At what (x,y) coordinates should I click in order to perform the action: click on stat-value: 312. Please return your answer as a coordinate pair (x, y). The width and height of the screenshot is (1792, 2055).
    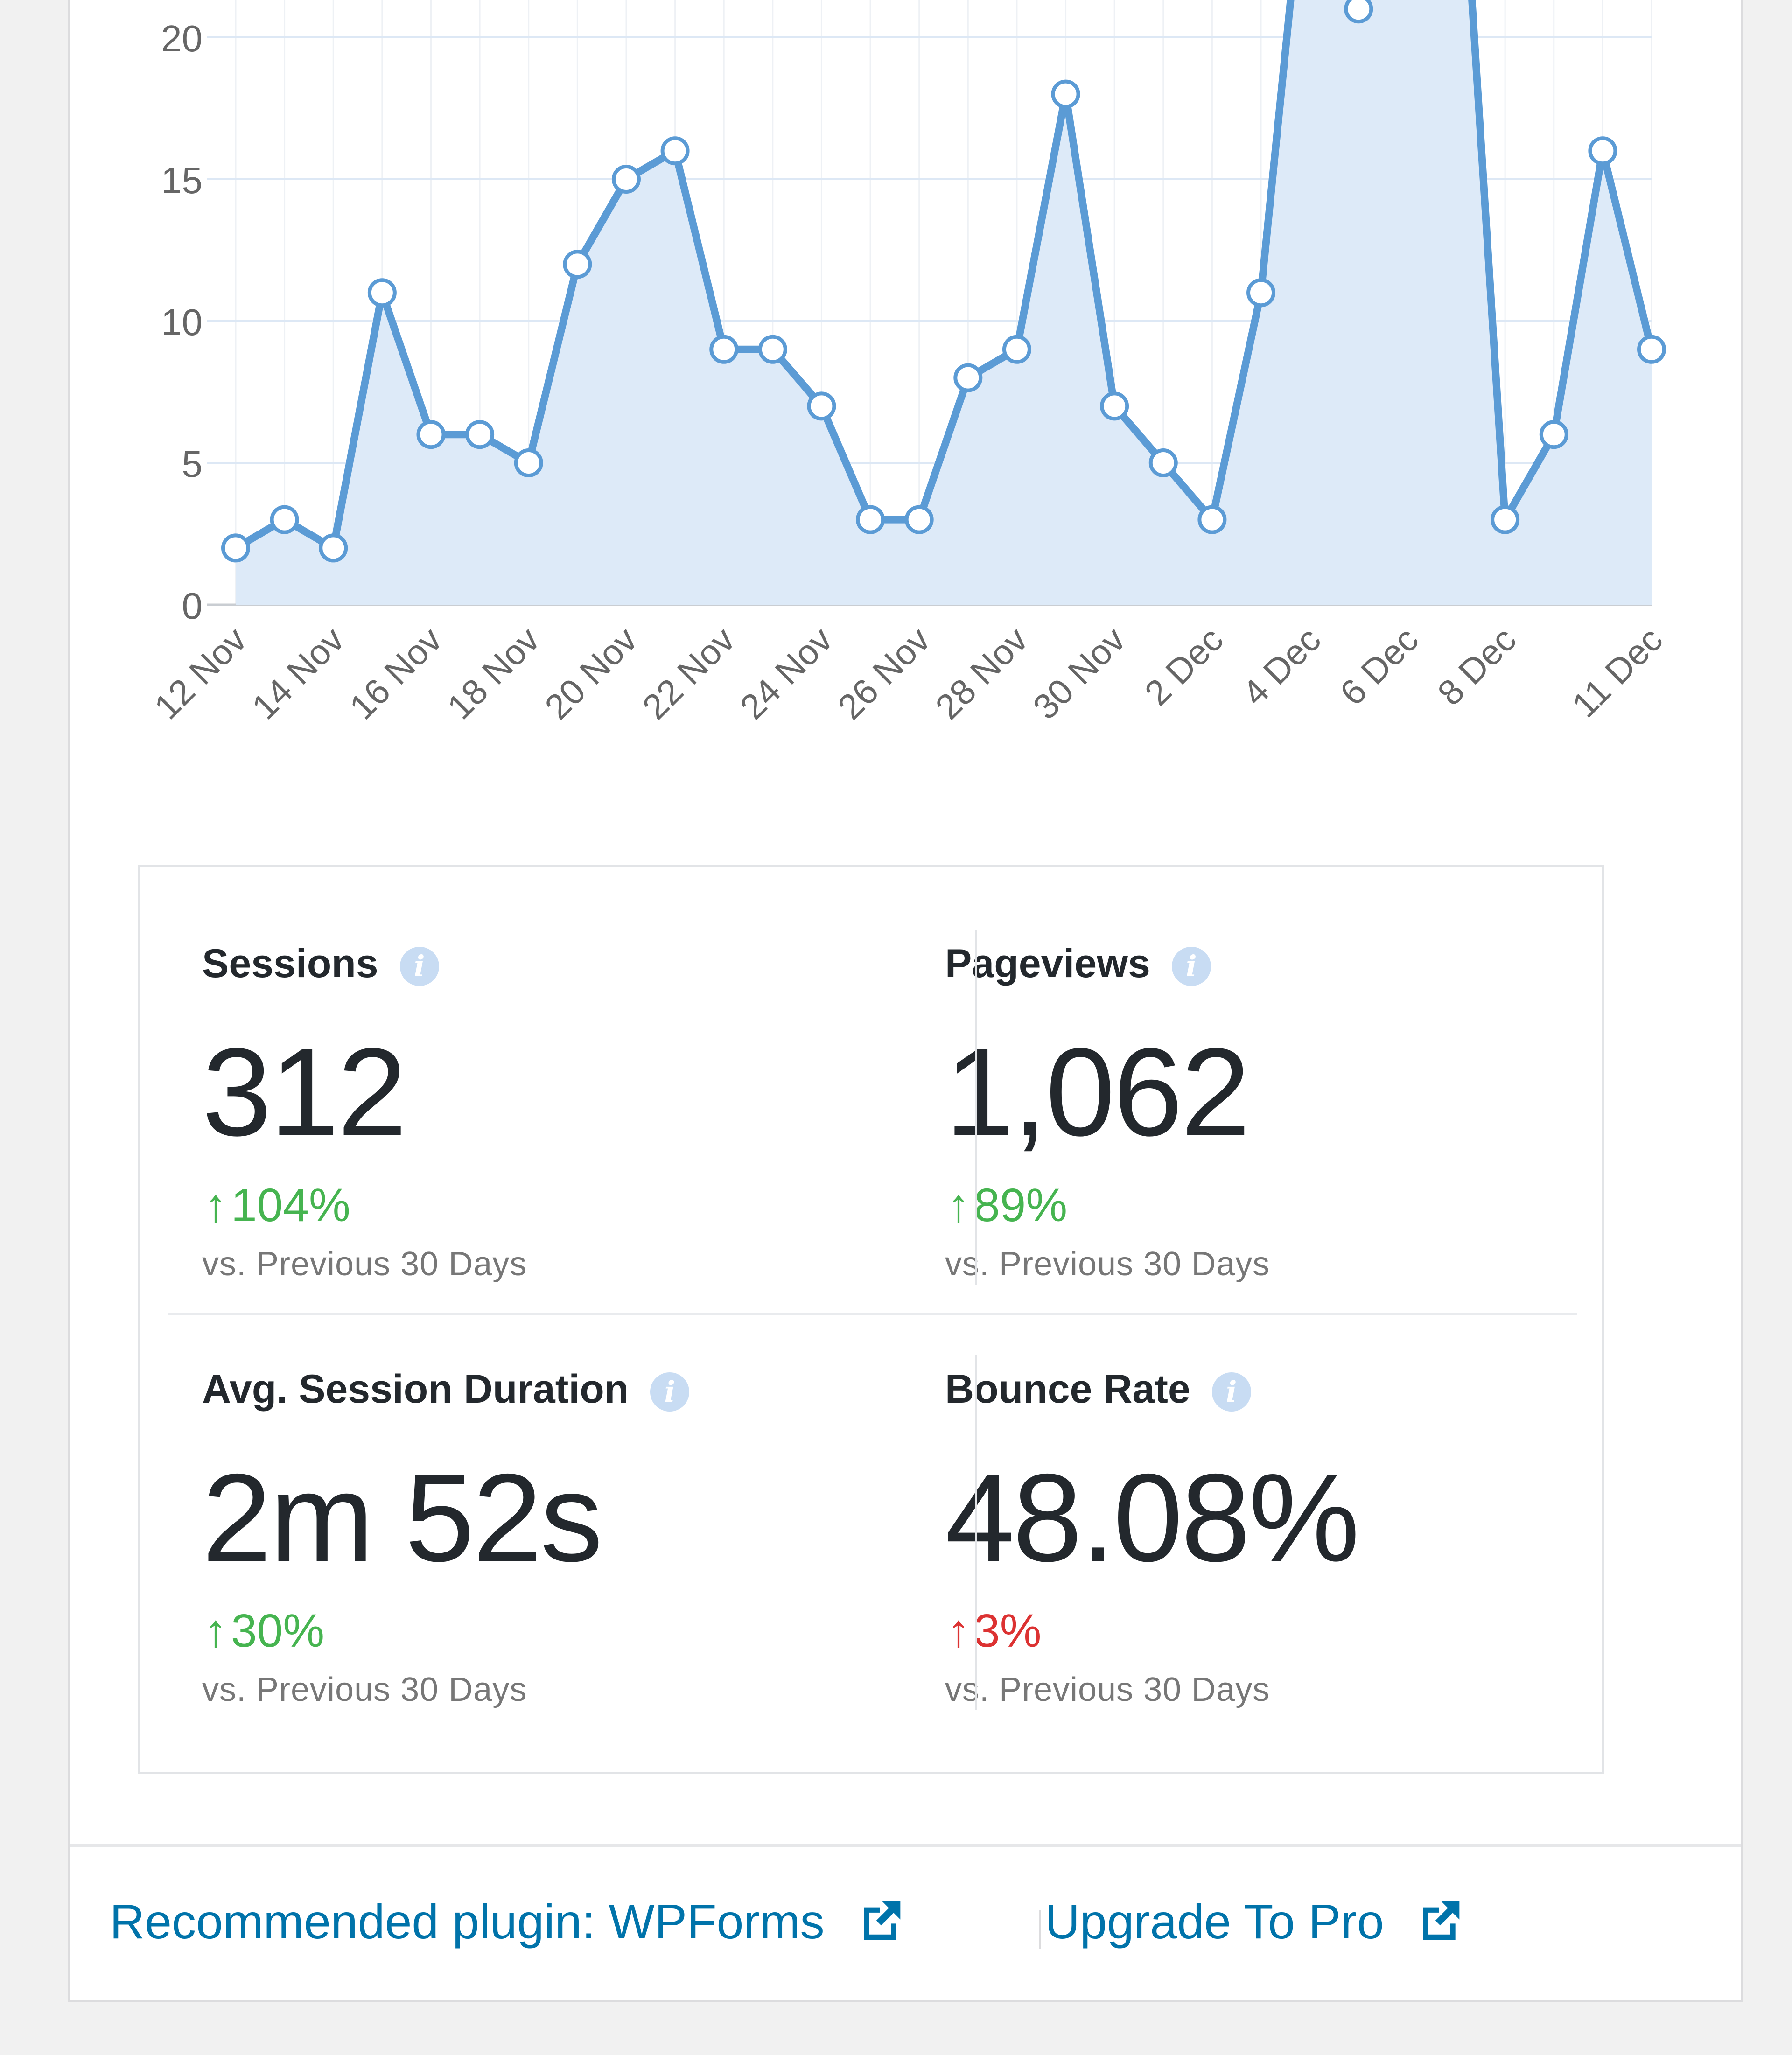
    Looking at the image, I should click on (304, 1092).